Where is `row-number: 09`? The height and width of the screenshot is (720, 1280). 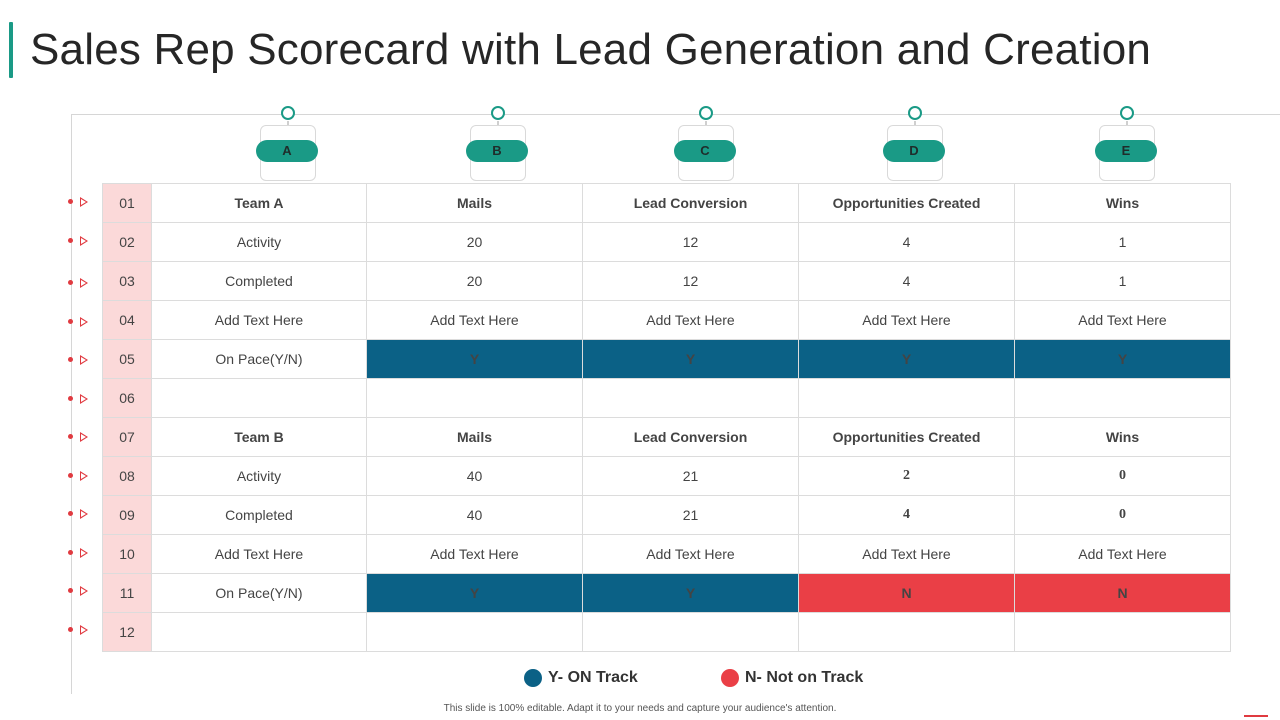
row-number: 09 is located at coordinates (127, 515).